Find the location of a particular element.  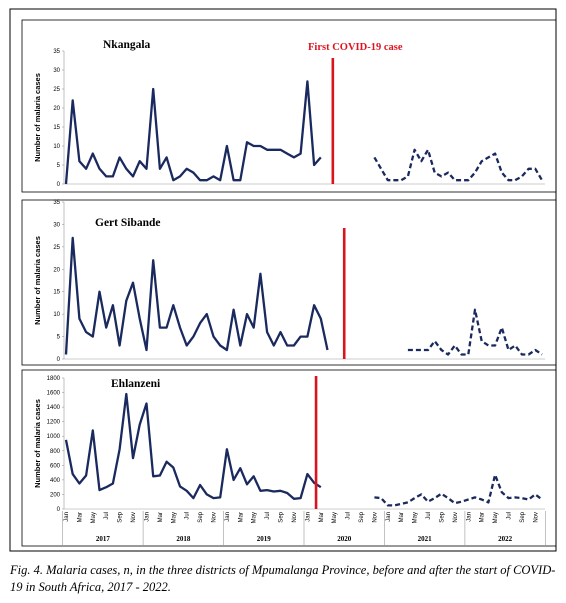

year-label: 2019 is located at coordinates (264, 539).